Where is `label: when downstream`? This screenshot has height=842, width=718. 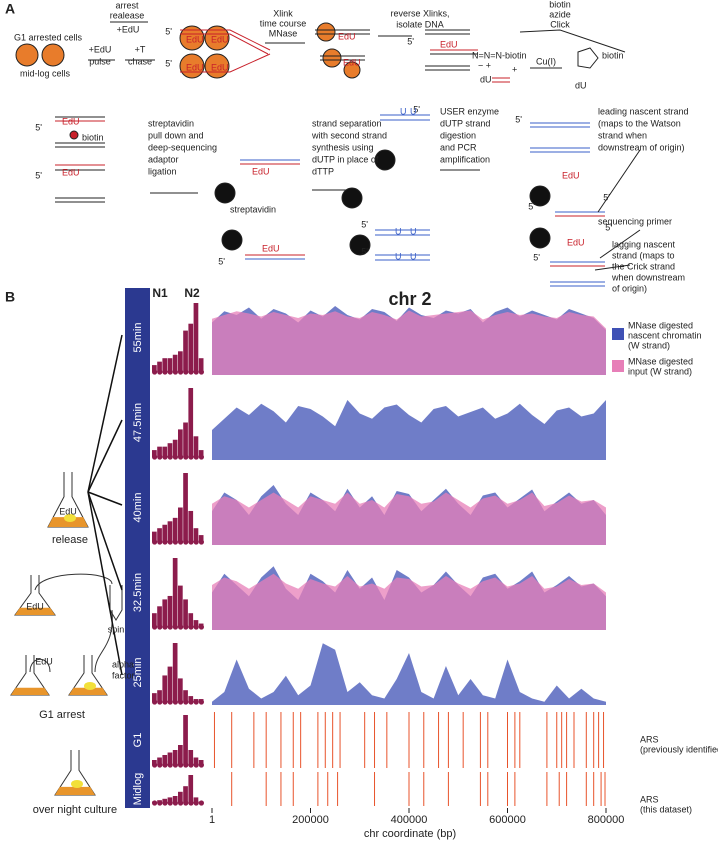
label: when downstream is located at coordinates (648, 277).